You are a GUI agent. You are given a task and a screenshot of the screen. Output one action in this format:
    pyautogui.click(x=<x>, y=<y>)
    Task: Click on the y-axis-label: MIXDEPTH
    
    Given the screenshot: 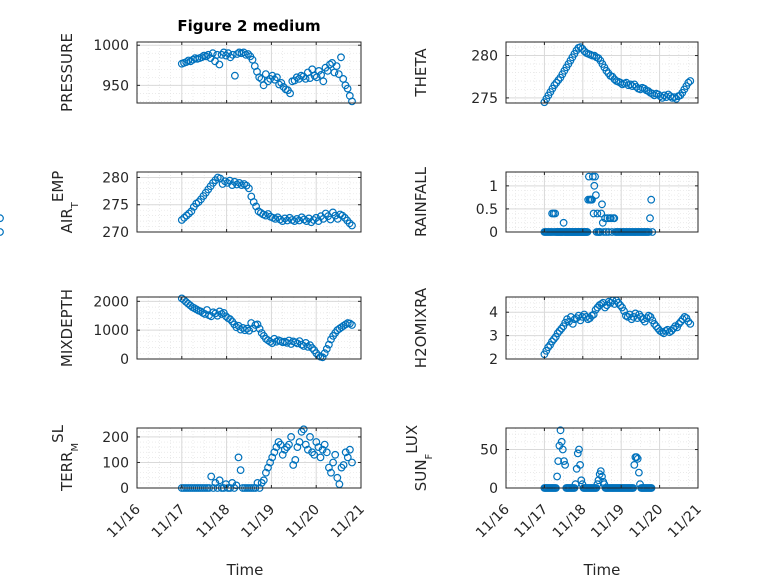 What is the action you would take?
    pyautogui.click(x=67, y=328)
    